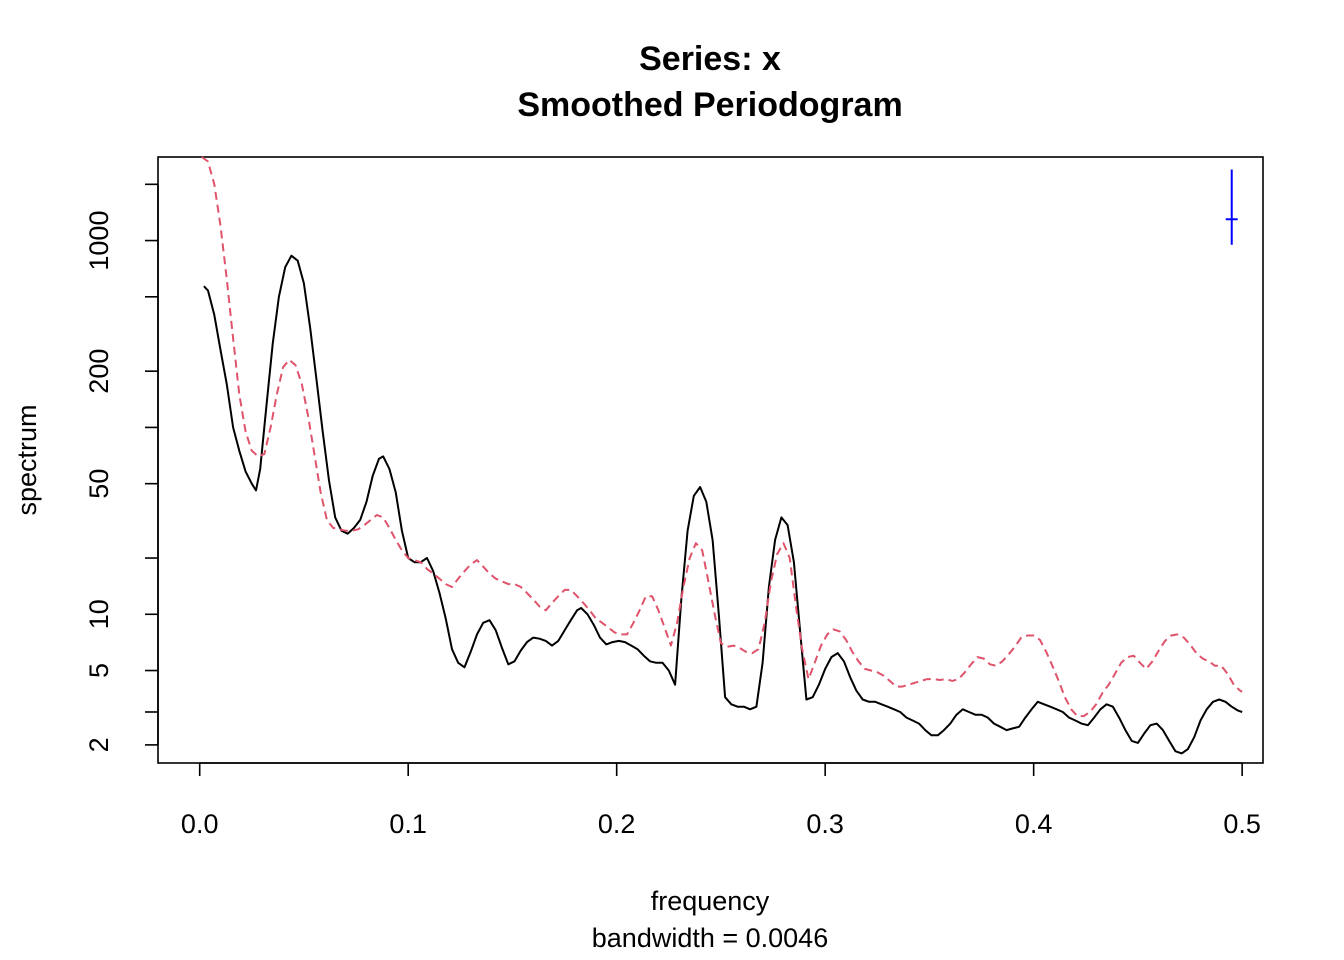 The height and width of the screenshot is (960, 1344). What do you see at coordinates (99, 614) in the screenshot?
I see `y-tick-label: 10` at bounding box center [99, 614].